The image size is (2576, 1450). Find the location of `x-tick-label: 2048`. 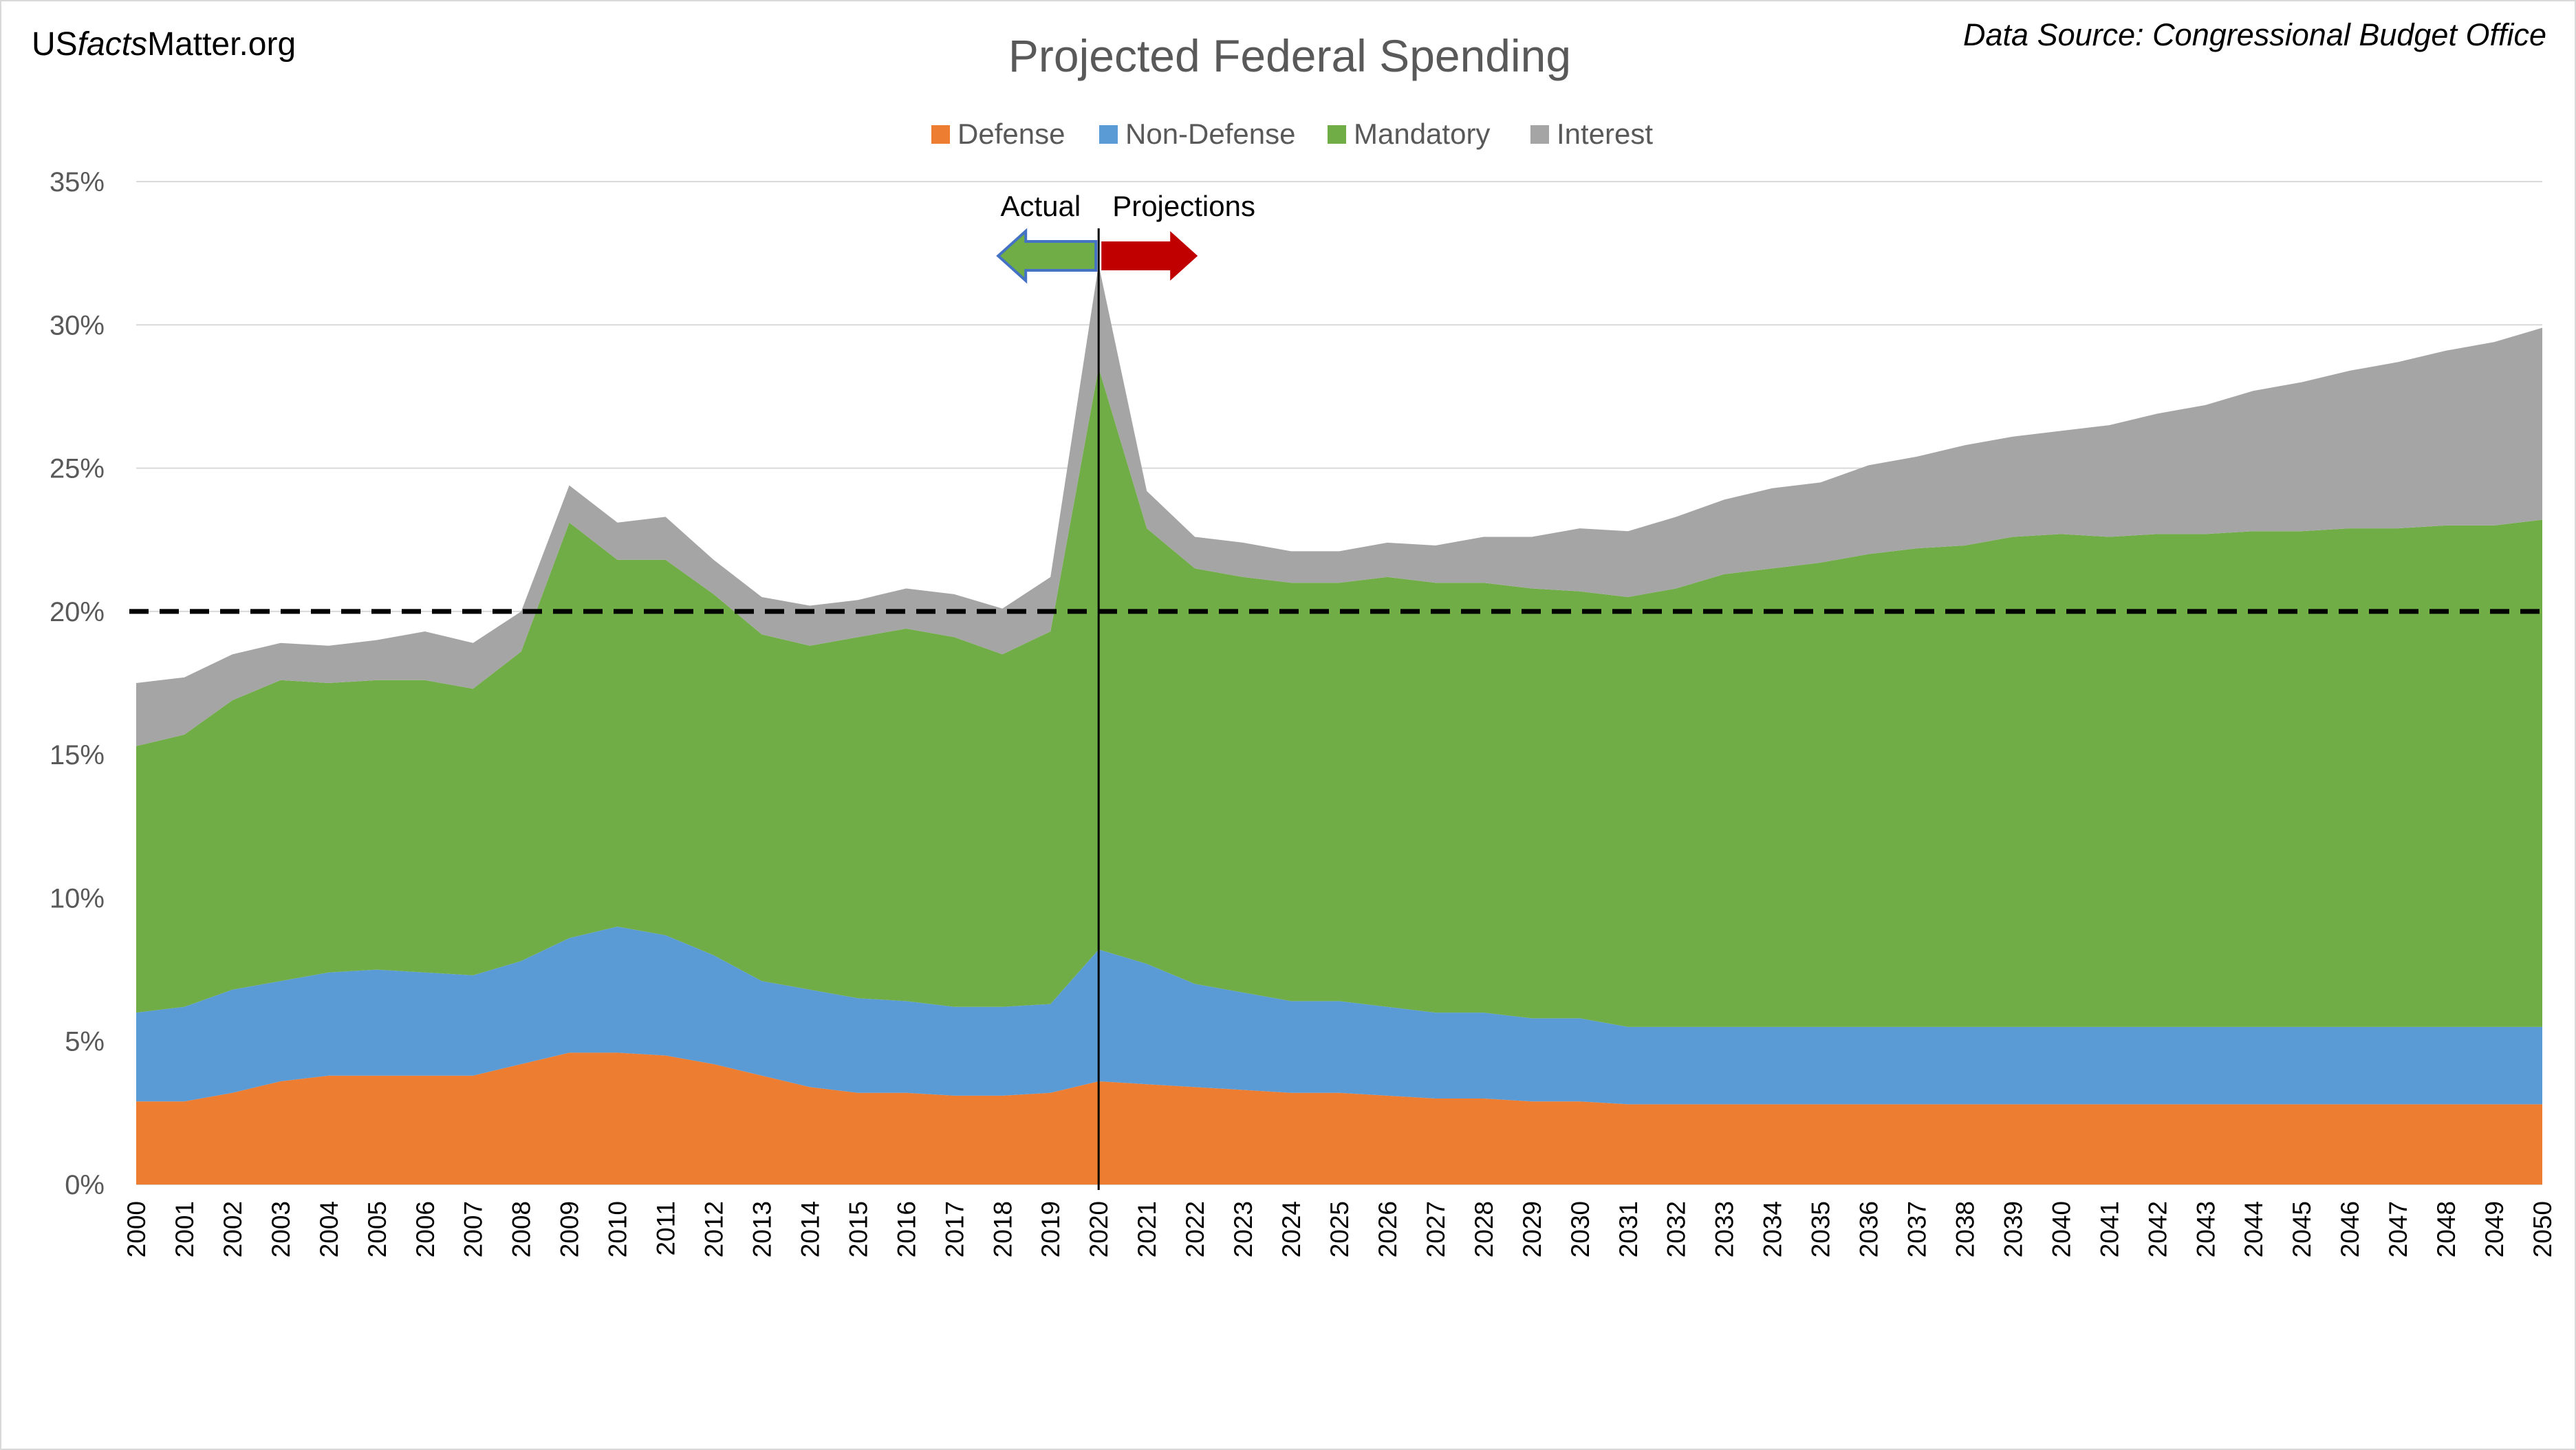

x-tick-label: 2048 is located at coordinates (2446, 1229).